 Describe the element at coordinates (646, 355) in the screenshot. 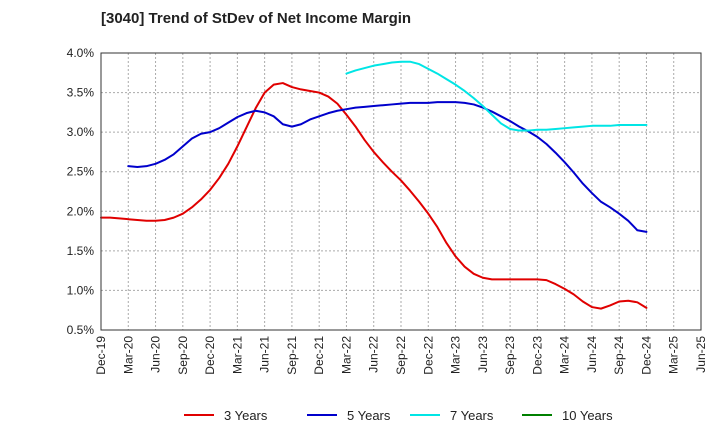

I see `x-tick-label: Dec-24` at that location.